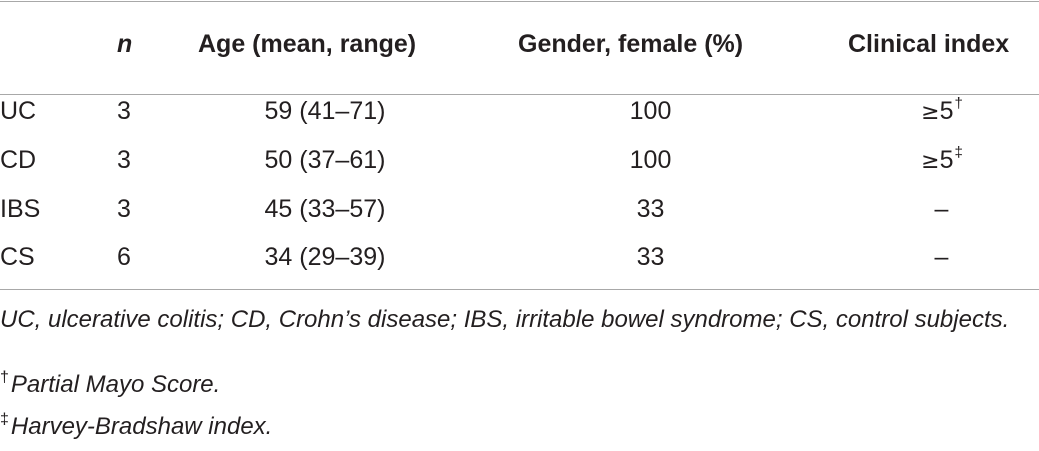 This screenshot has height=451, width=1039. Describe the element at coordinates (325, 209) in the screenshot. I see `row-age: 45 (33–57)` at that location.